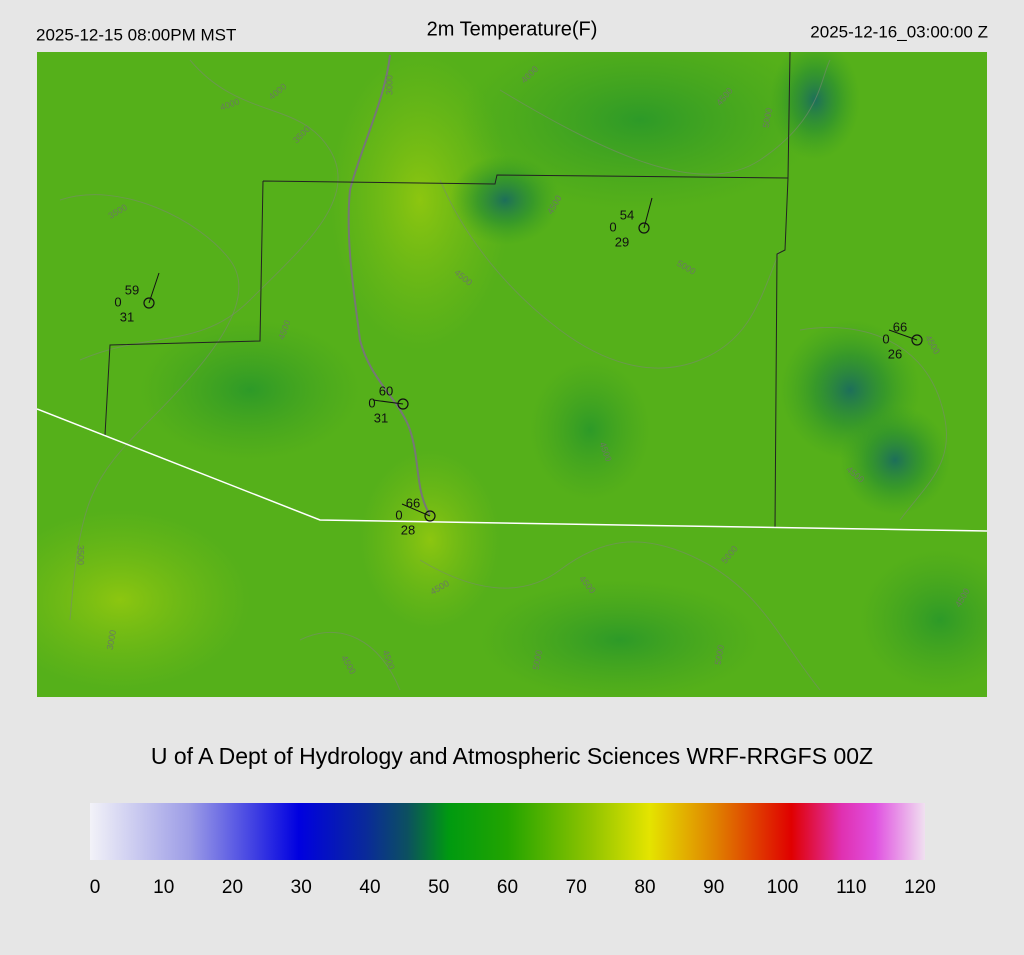  What do you see at coordinates (713, 887) in the screenshot?
I see `colorbar-tick-label: 90` at bounding box center [713, 887].